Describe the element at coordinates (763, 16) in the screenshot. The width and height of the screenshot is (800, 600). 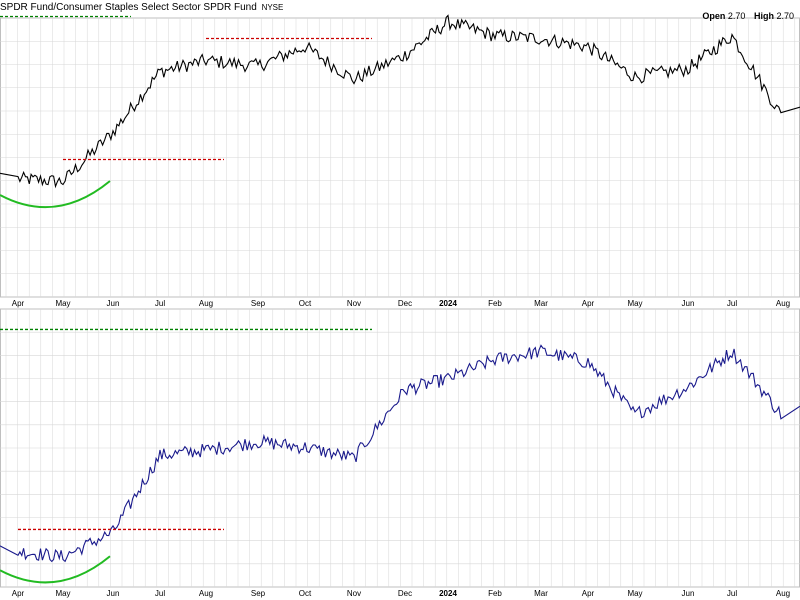
I see `high-label: High` at that location.